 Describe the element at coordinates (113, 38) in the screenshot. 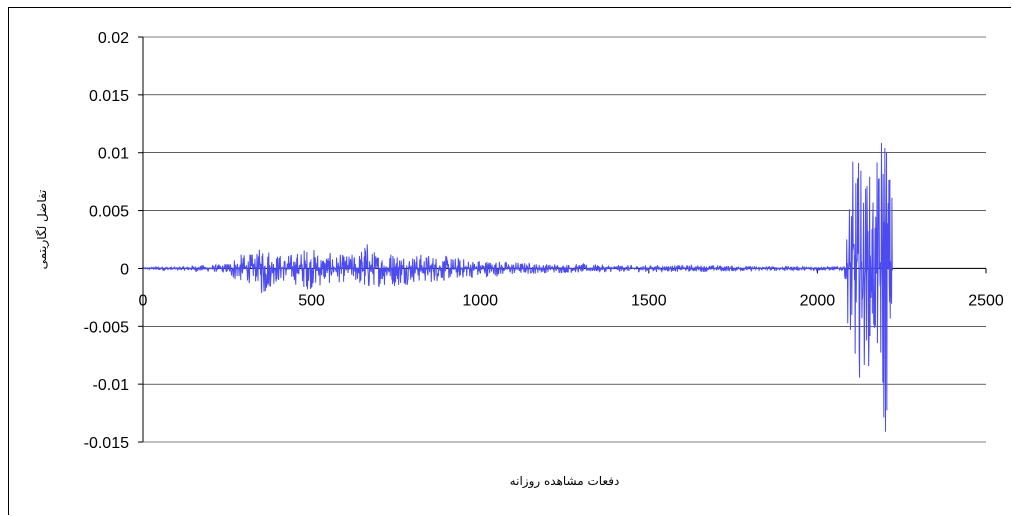

I see `y-tick-label: 0.02` at that location.